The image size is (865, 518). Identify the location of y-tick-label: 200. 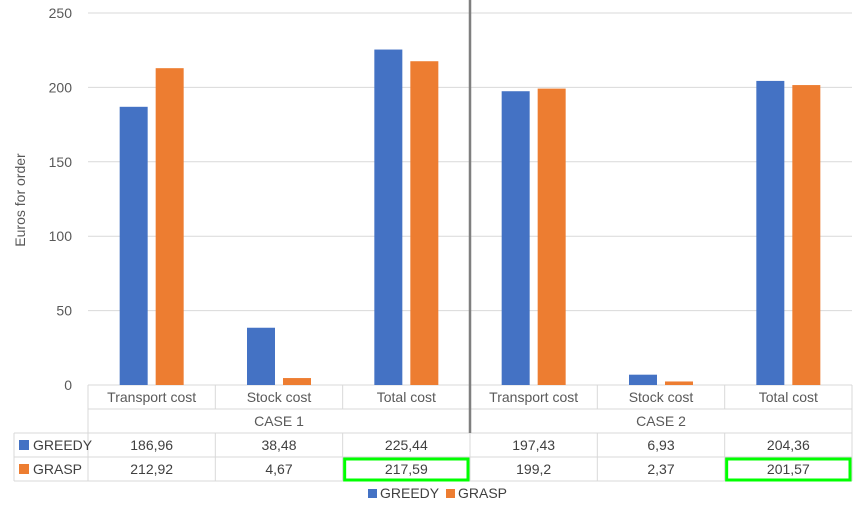
(61, 87).